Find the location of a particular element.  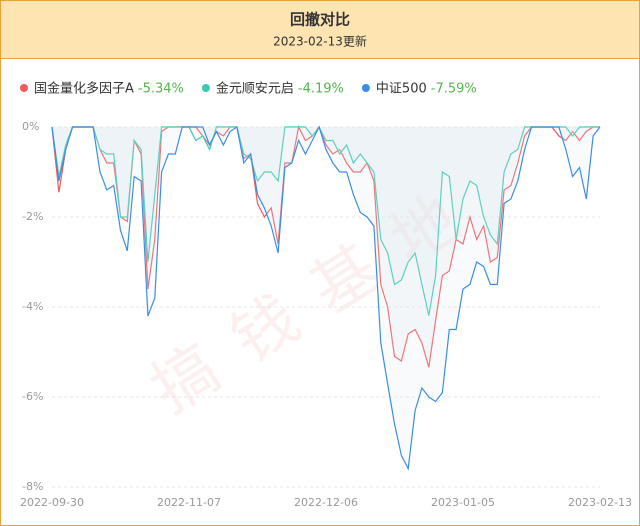

legend-label: 国金量化多因子A is located at coordinates (84, 89).